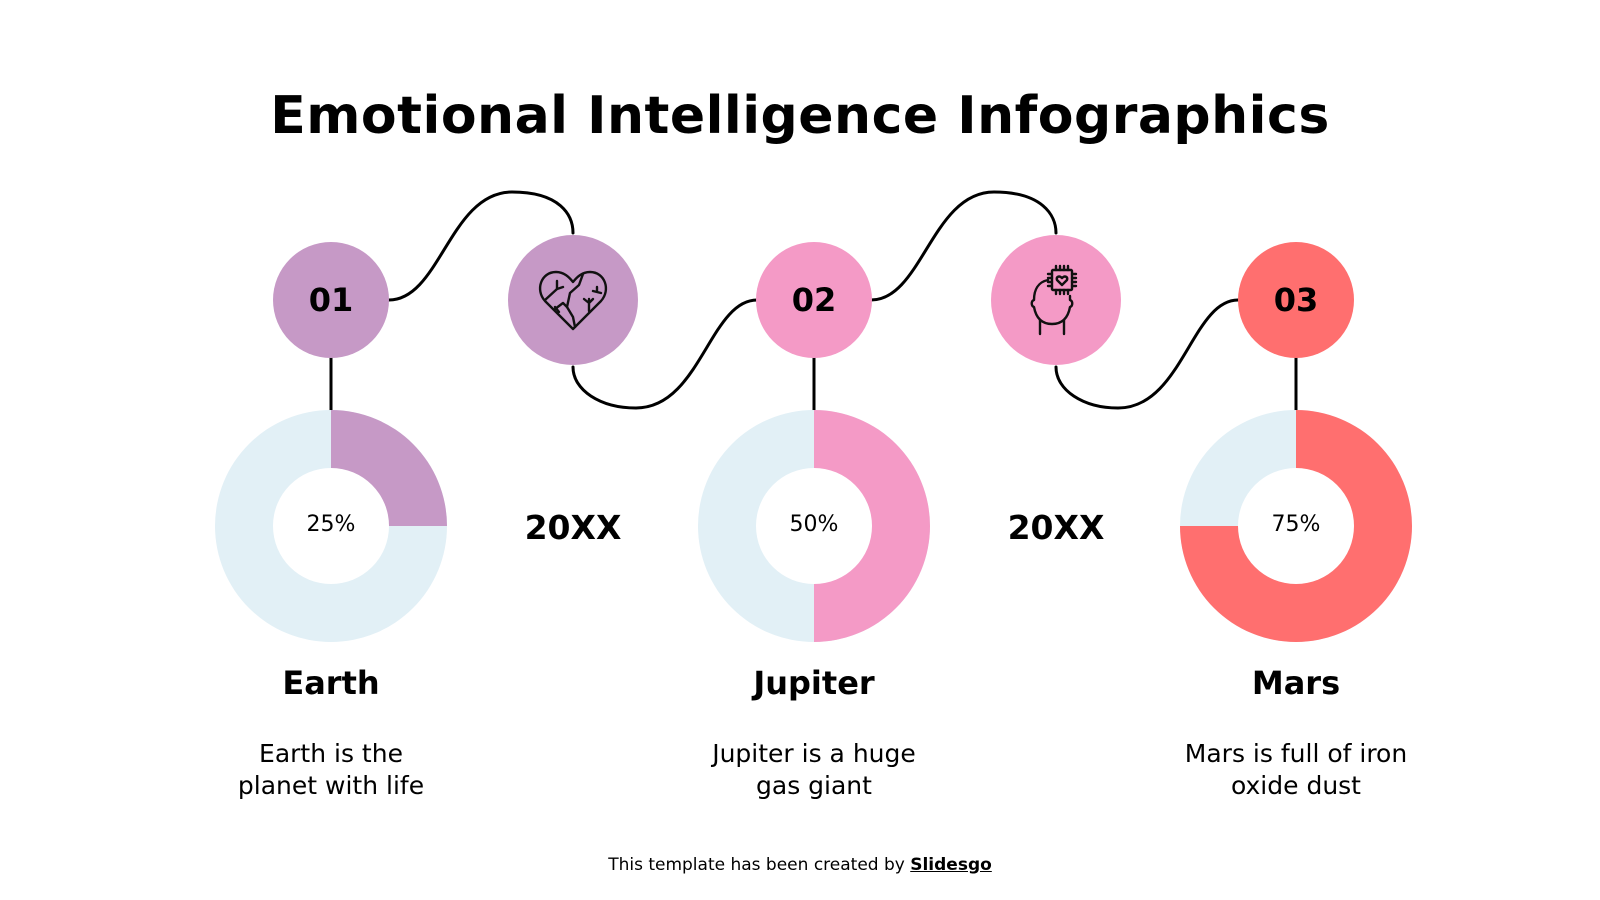 The image size is (1600, 900). Describe the element at coordinates (331, 785) in the screenshot. I see `description-line: planet with life` at that location.